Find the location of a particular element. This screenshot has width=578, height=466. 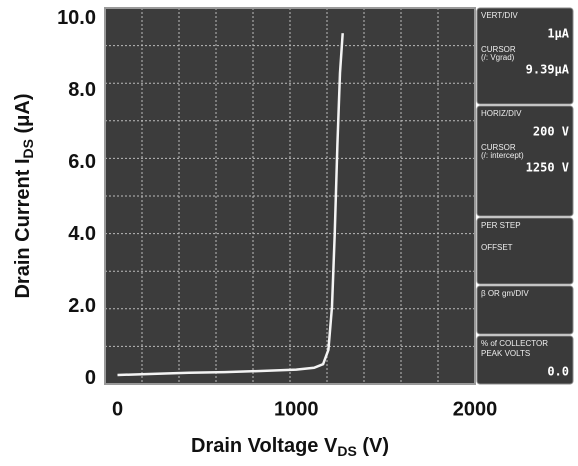

y-tick-label: 8.0 is located at coordinates (82, 90).